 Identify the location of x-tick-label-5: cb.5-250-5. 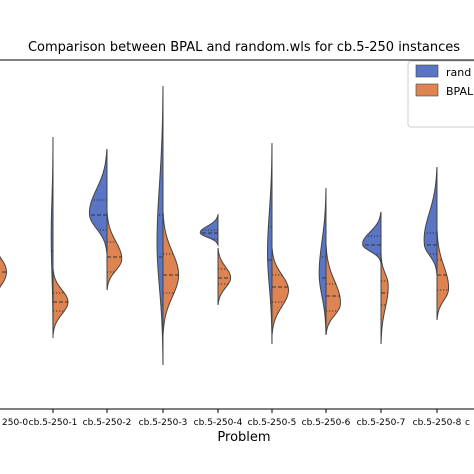
(272, 423).